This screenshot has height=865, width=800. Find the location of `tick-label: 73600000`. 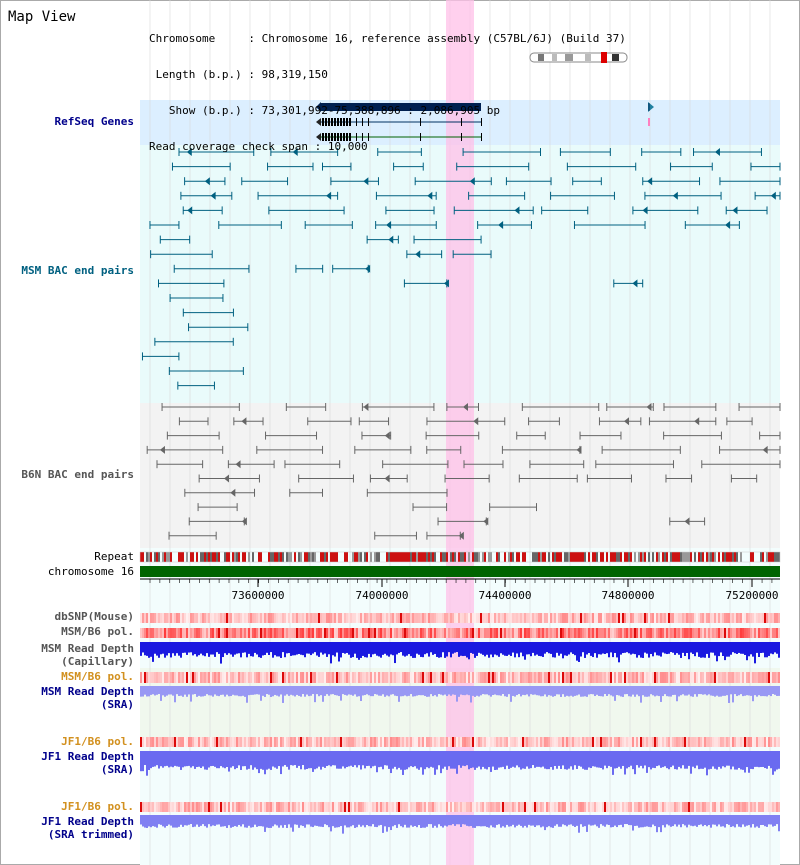

tick-label: 73600000 is located at coordinates (258, 595).